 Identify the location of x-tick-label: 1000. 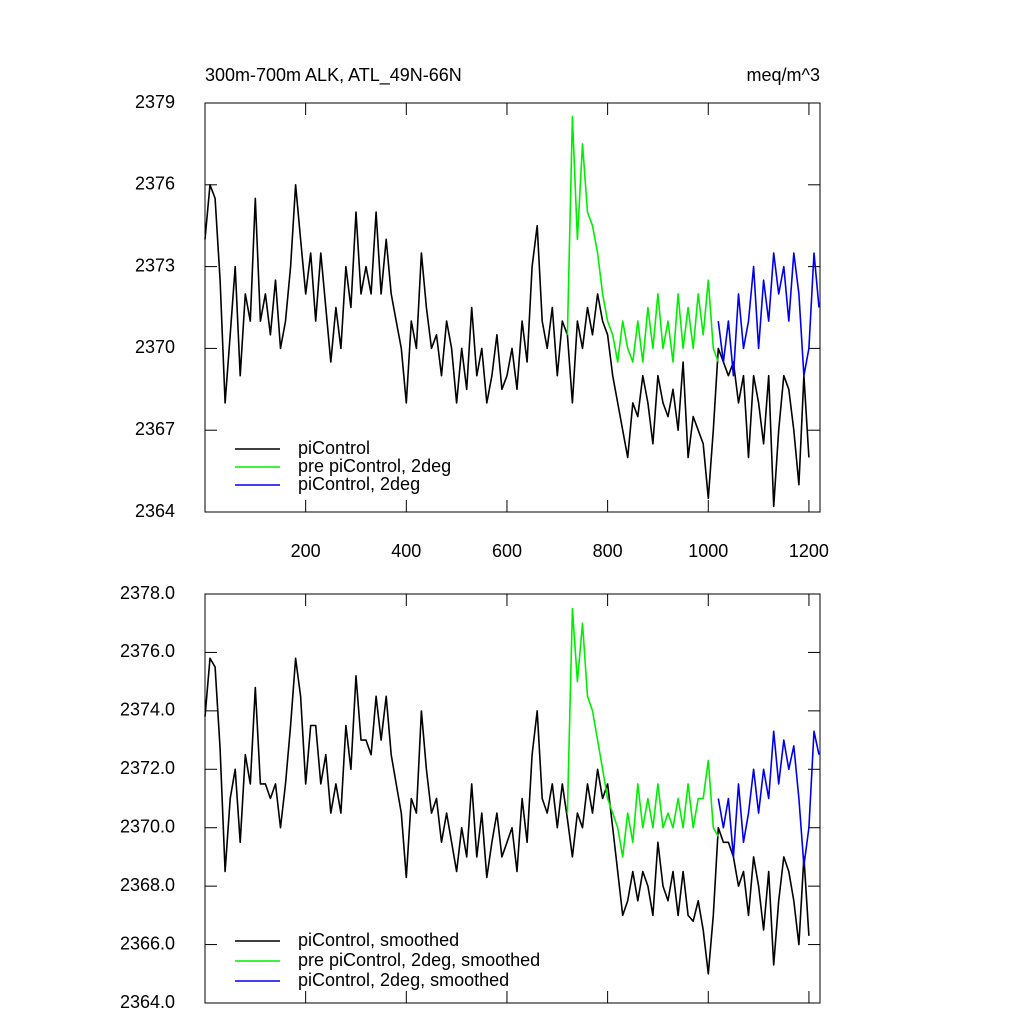
(708, 551).